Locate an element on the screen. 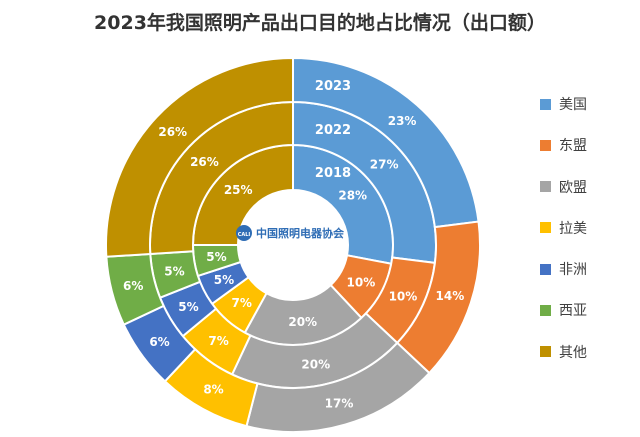  data-label-2022-0: 27% is located at coordinates (384, 165).